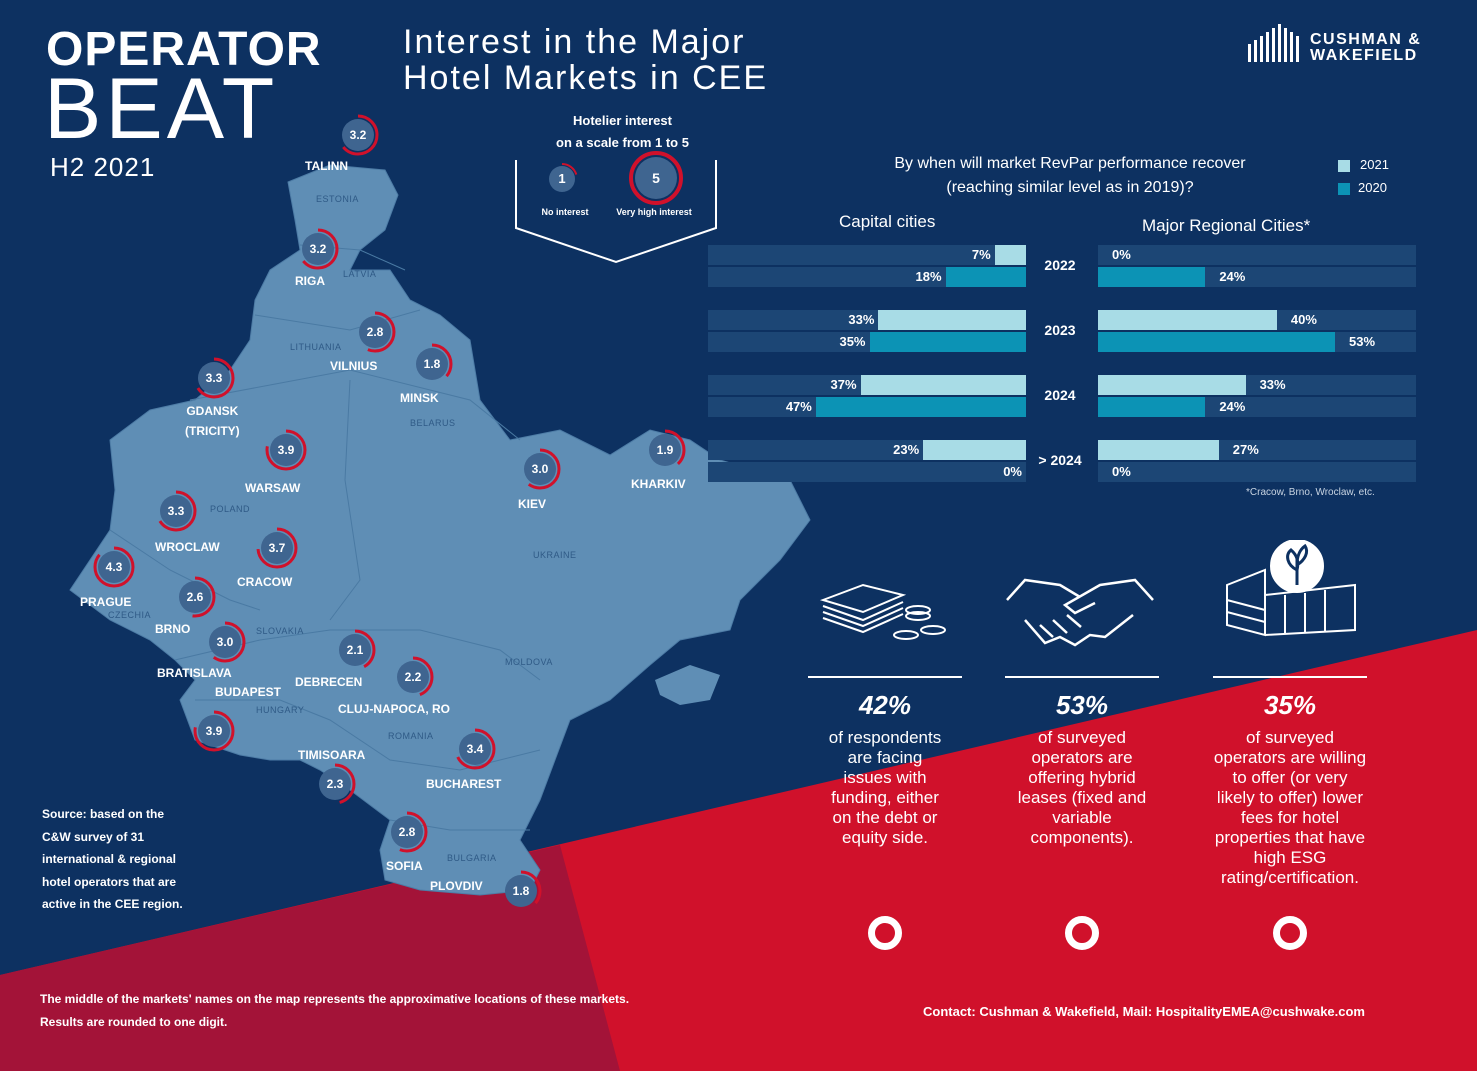 The height and width of the screenshot is (1071, 1477). I want to click on bar-value-label: 47%, so click(798, 406).